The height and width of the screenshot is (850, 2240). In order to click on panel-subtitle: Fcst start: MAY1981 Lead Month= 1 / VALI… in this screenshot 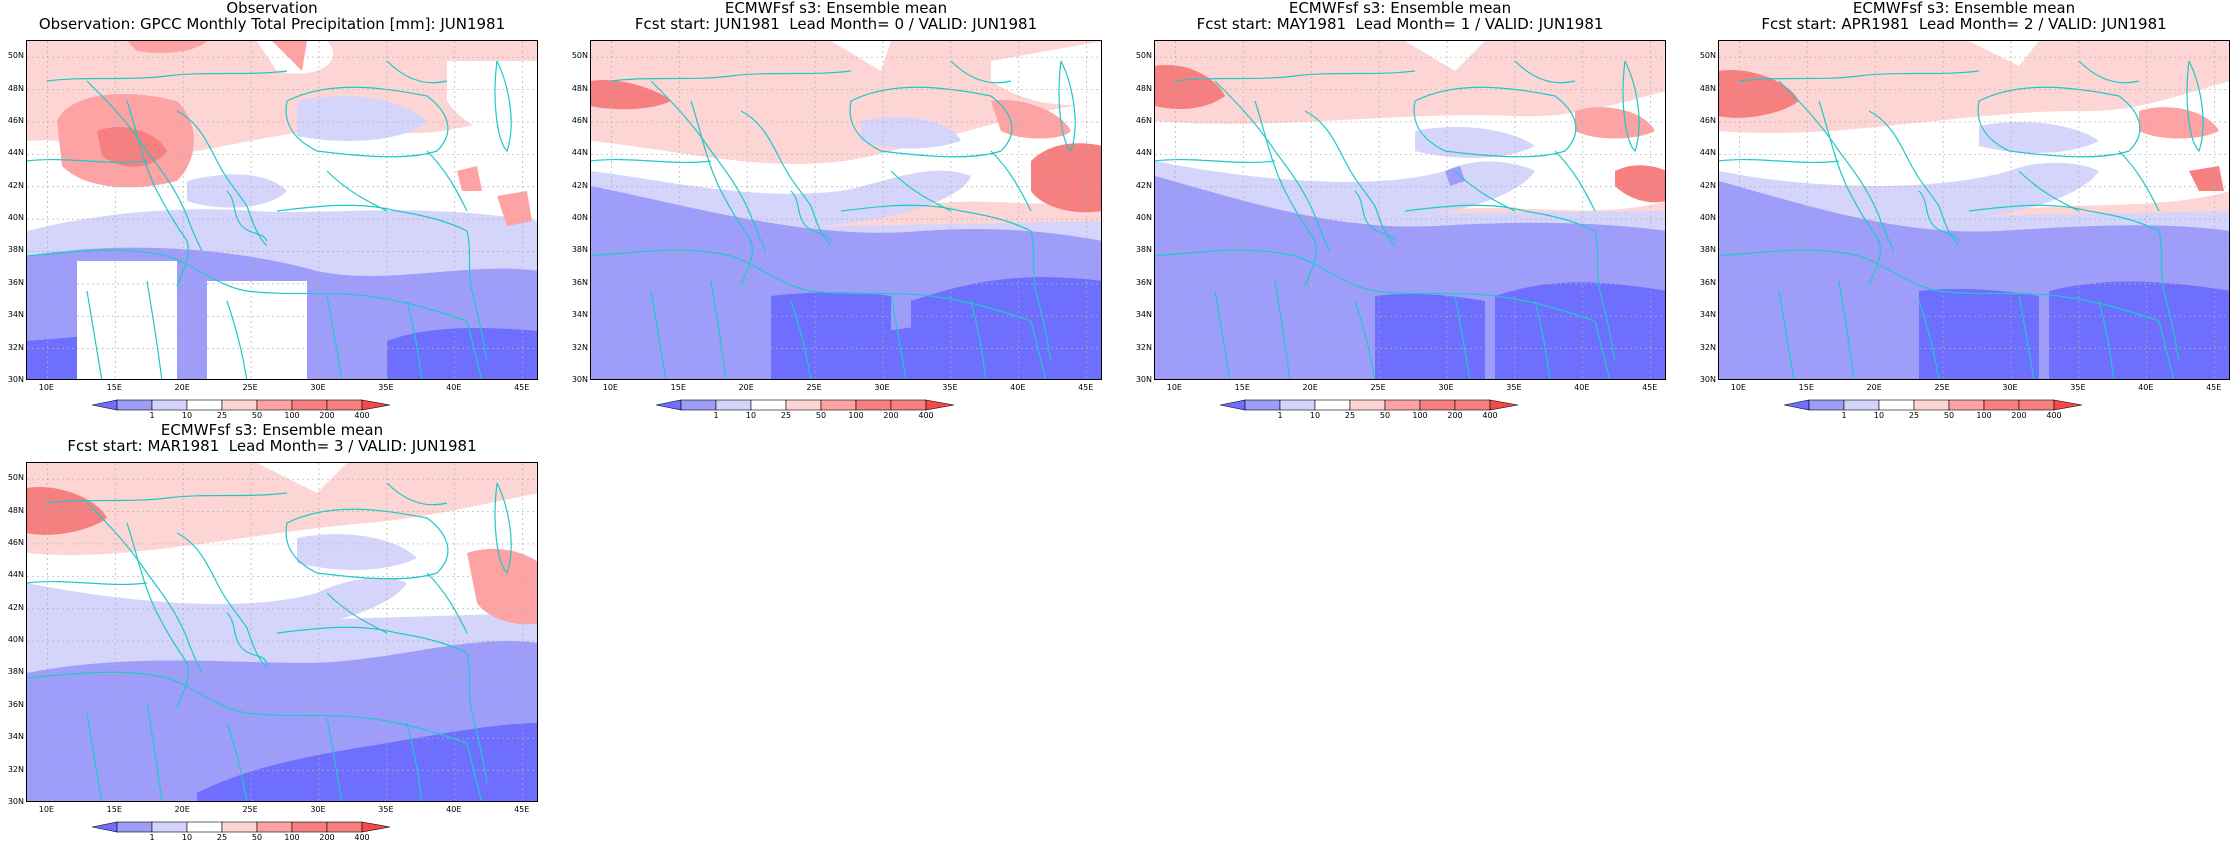, I will do `click(1400, 24)`.